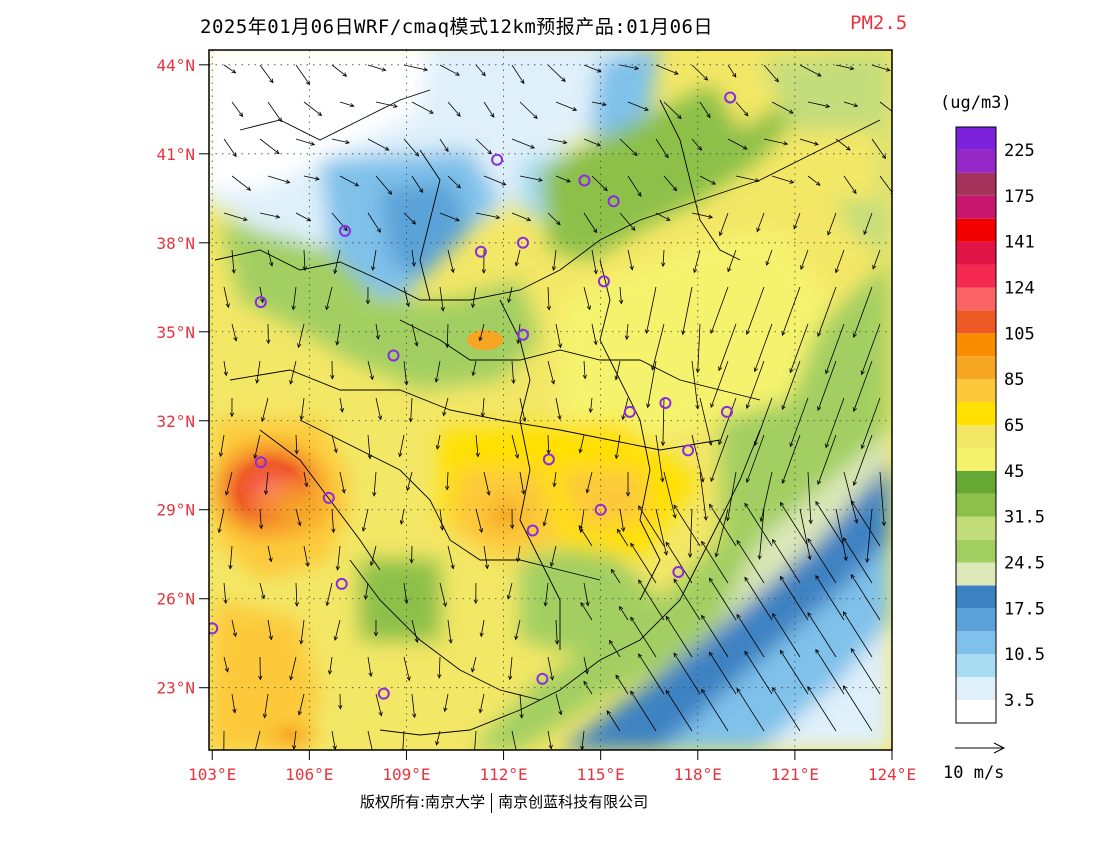 The image size is (1100, 850). I want to click on lon-tick-label: 124°E, so click(892, 774).